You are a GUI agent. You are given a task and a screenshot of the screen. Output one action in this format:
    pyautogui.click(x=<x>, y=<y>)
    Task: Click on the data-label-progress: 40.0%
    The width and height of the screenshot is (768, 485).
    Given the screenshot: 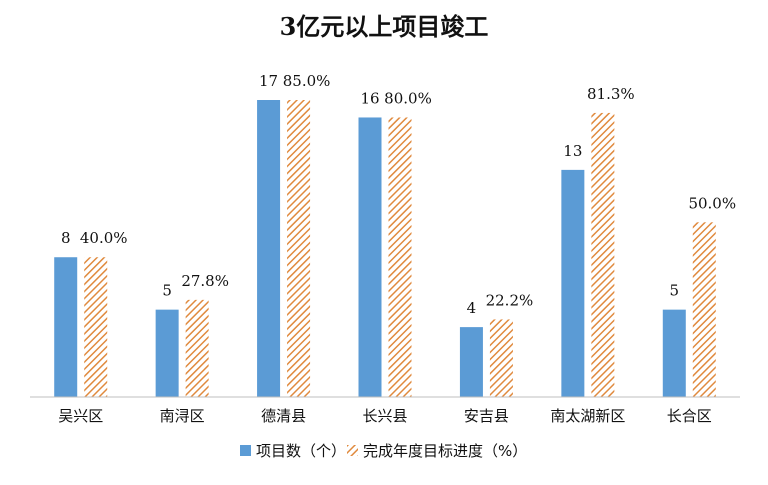 What is the action you would take?
    pyautogui.click(x=104, y=238)
    